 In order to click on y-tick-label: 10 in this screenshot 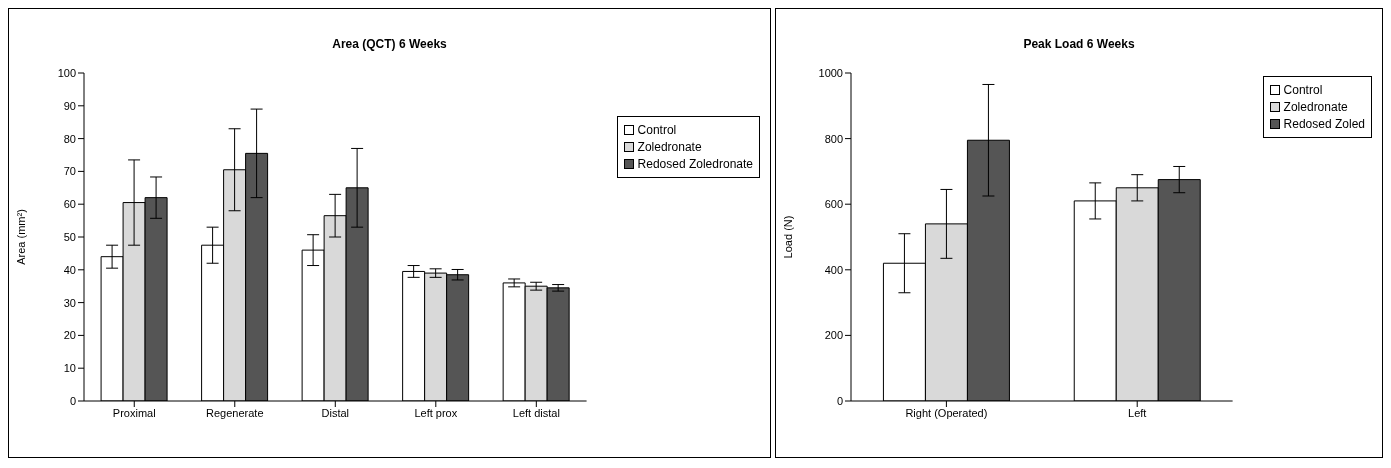, I will do `click(69, 368)`.